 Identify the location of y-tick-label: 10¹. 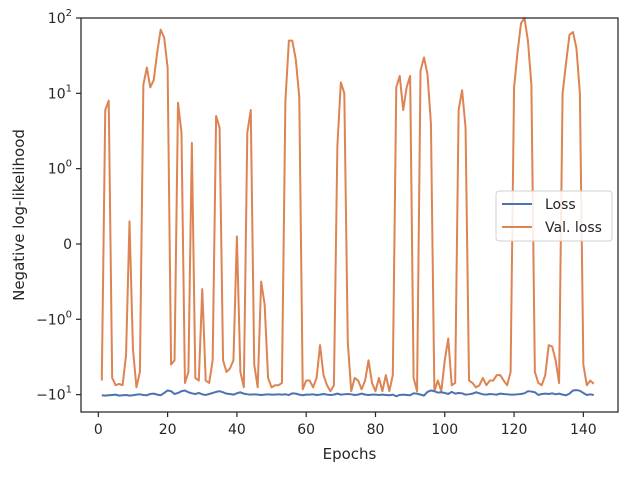
(60, 92).